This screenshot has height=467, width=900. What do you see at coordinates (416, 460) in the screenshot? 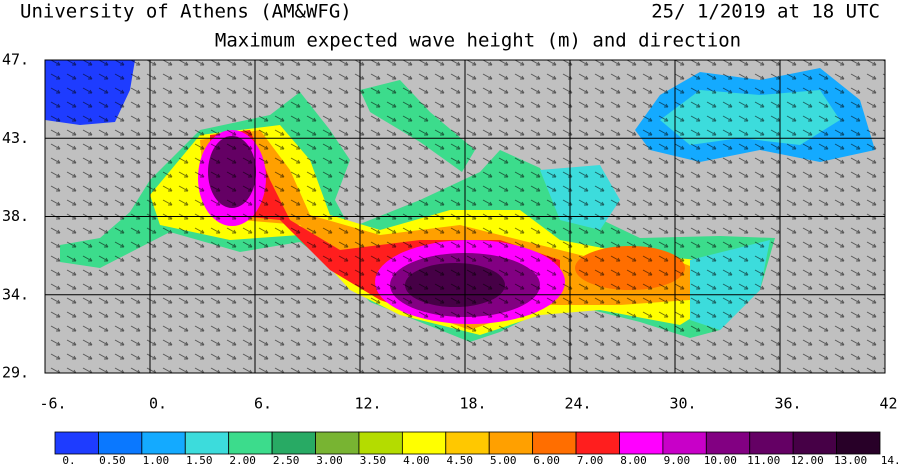
I see `colorbar-label: 4.00` at bounding box center [416, 460].